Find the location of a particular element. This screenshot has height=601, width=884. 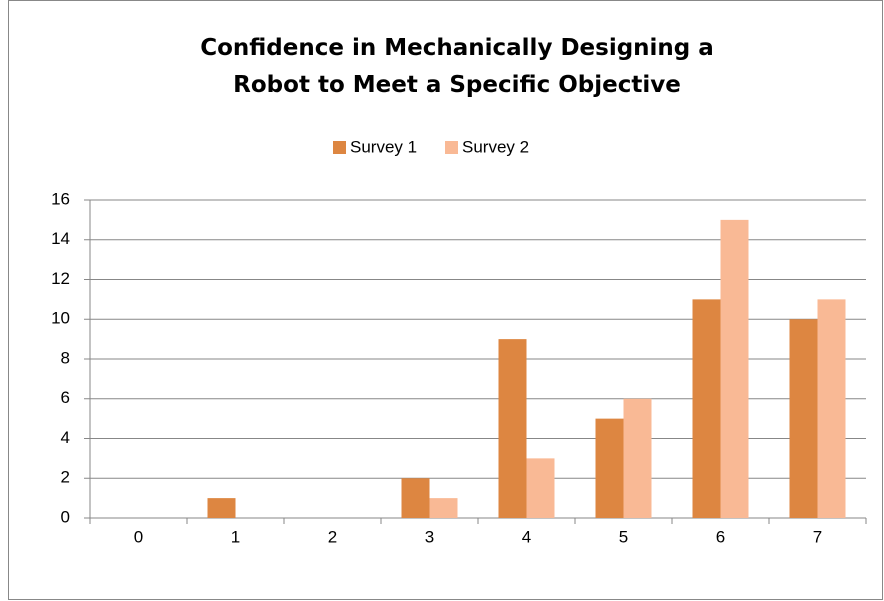

x-tick-label: 2 is located at coordinates (332, 536).